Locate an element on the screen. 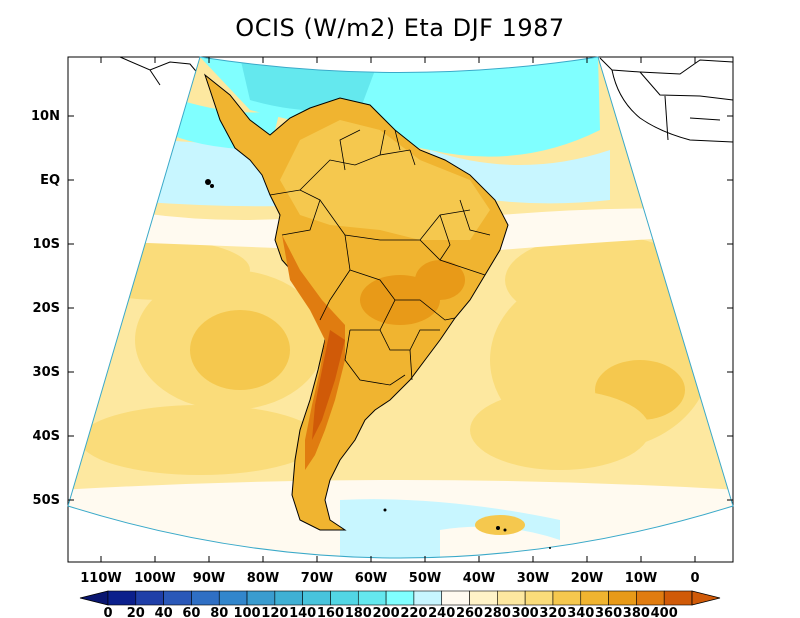  lat-label-2: 10S is located at coordinates (46, 244).